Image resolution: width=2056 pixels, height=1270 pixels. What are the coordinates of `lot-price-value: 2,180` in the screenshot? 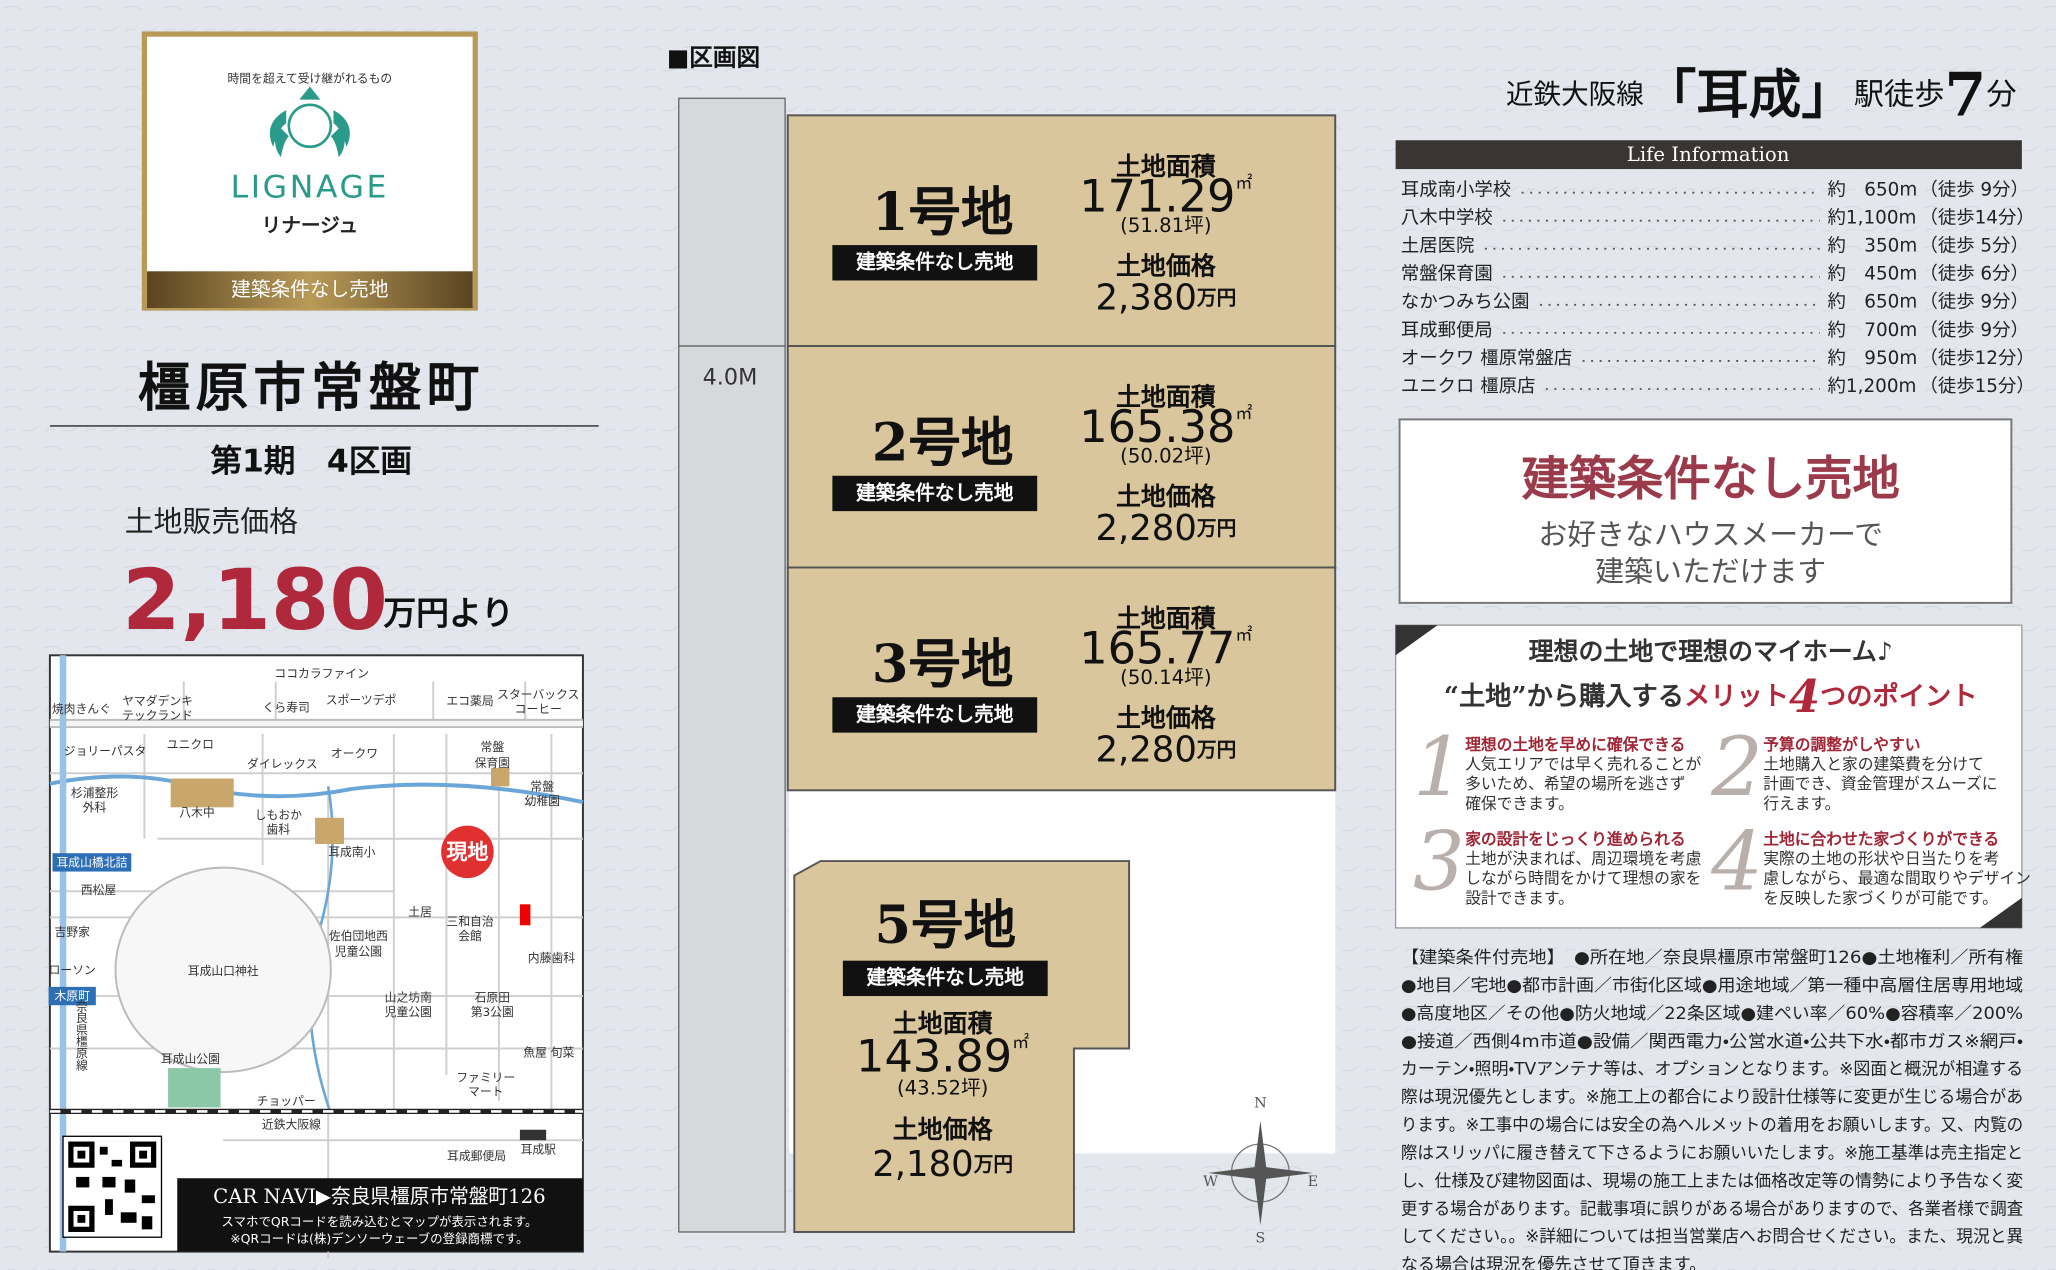 It's located at (922, 1163).